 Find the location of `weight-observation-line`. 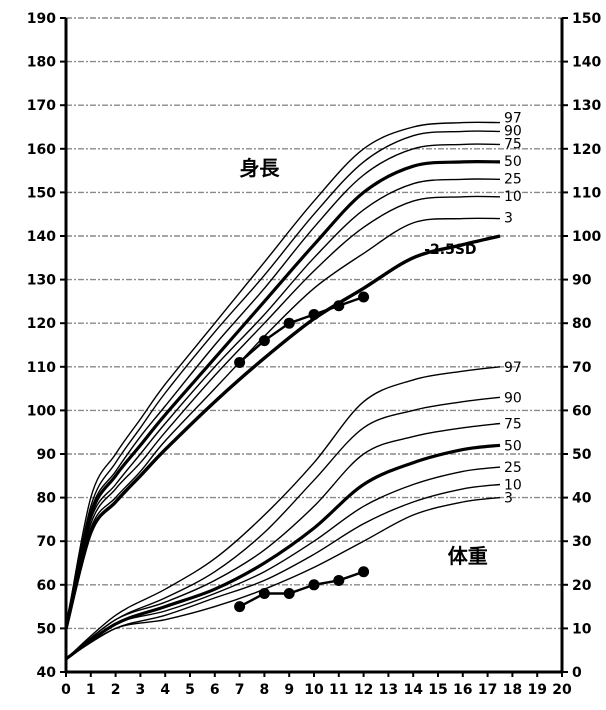

weight-observation-line is located at coordinates (301, 589).